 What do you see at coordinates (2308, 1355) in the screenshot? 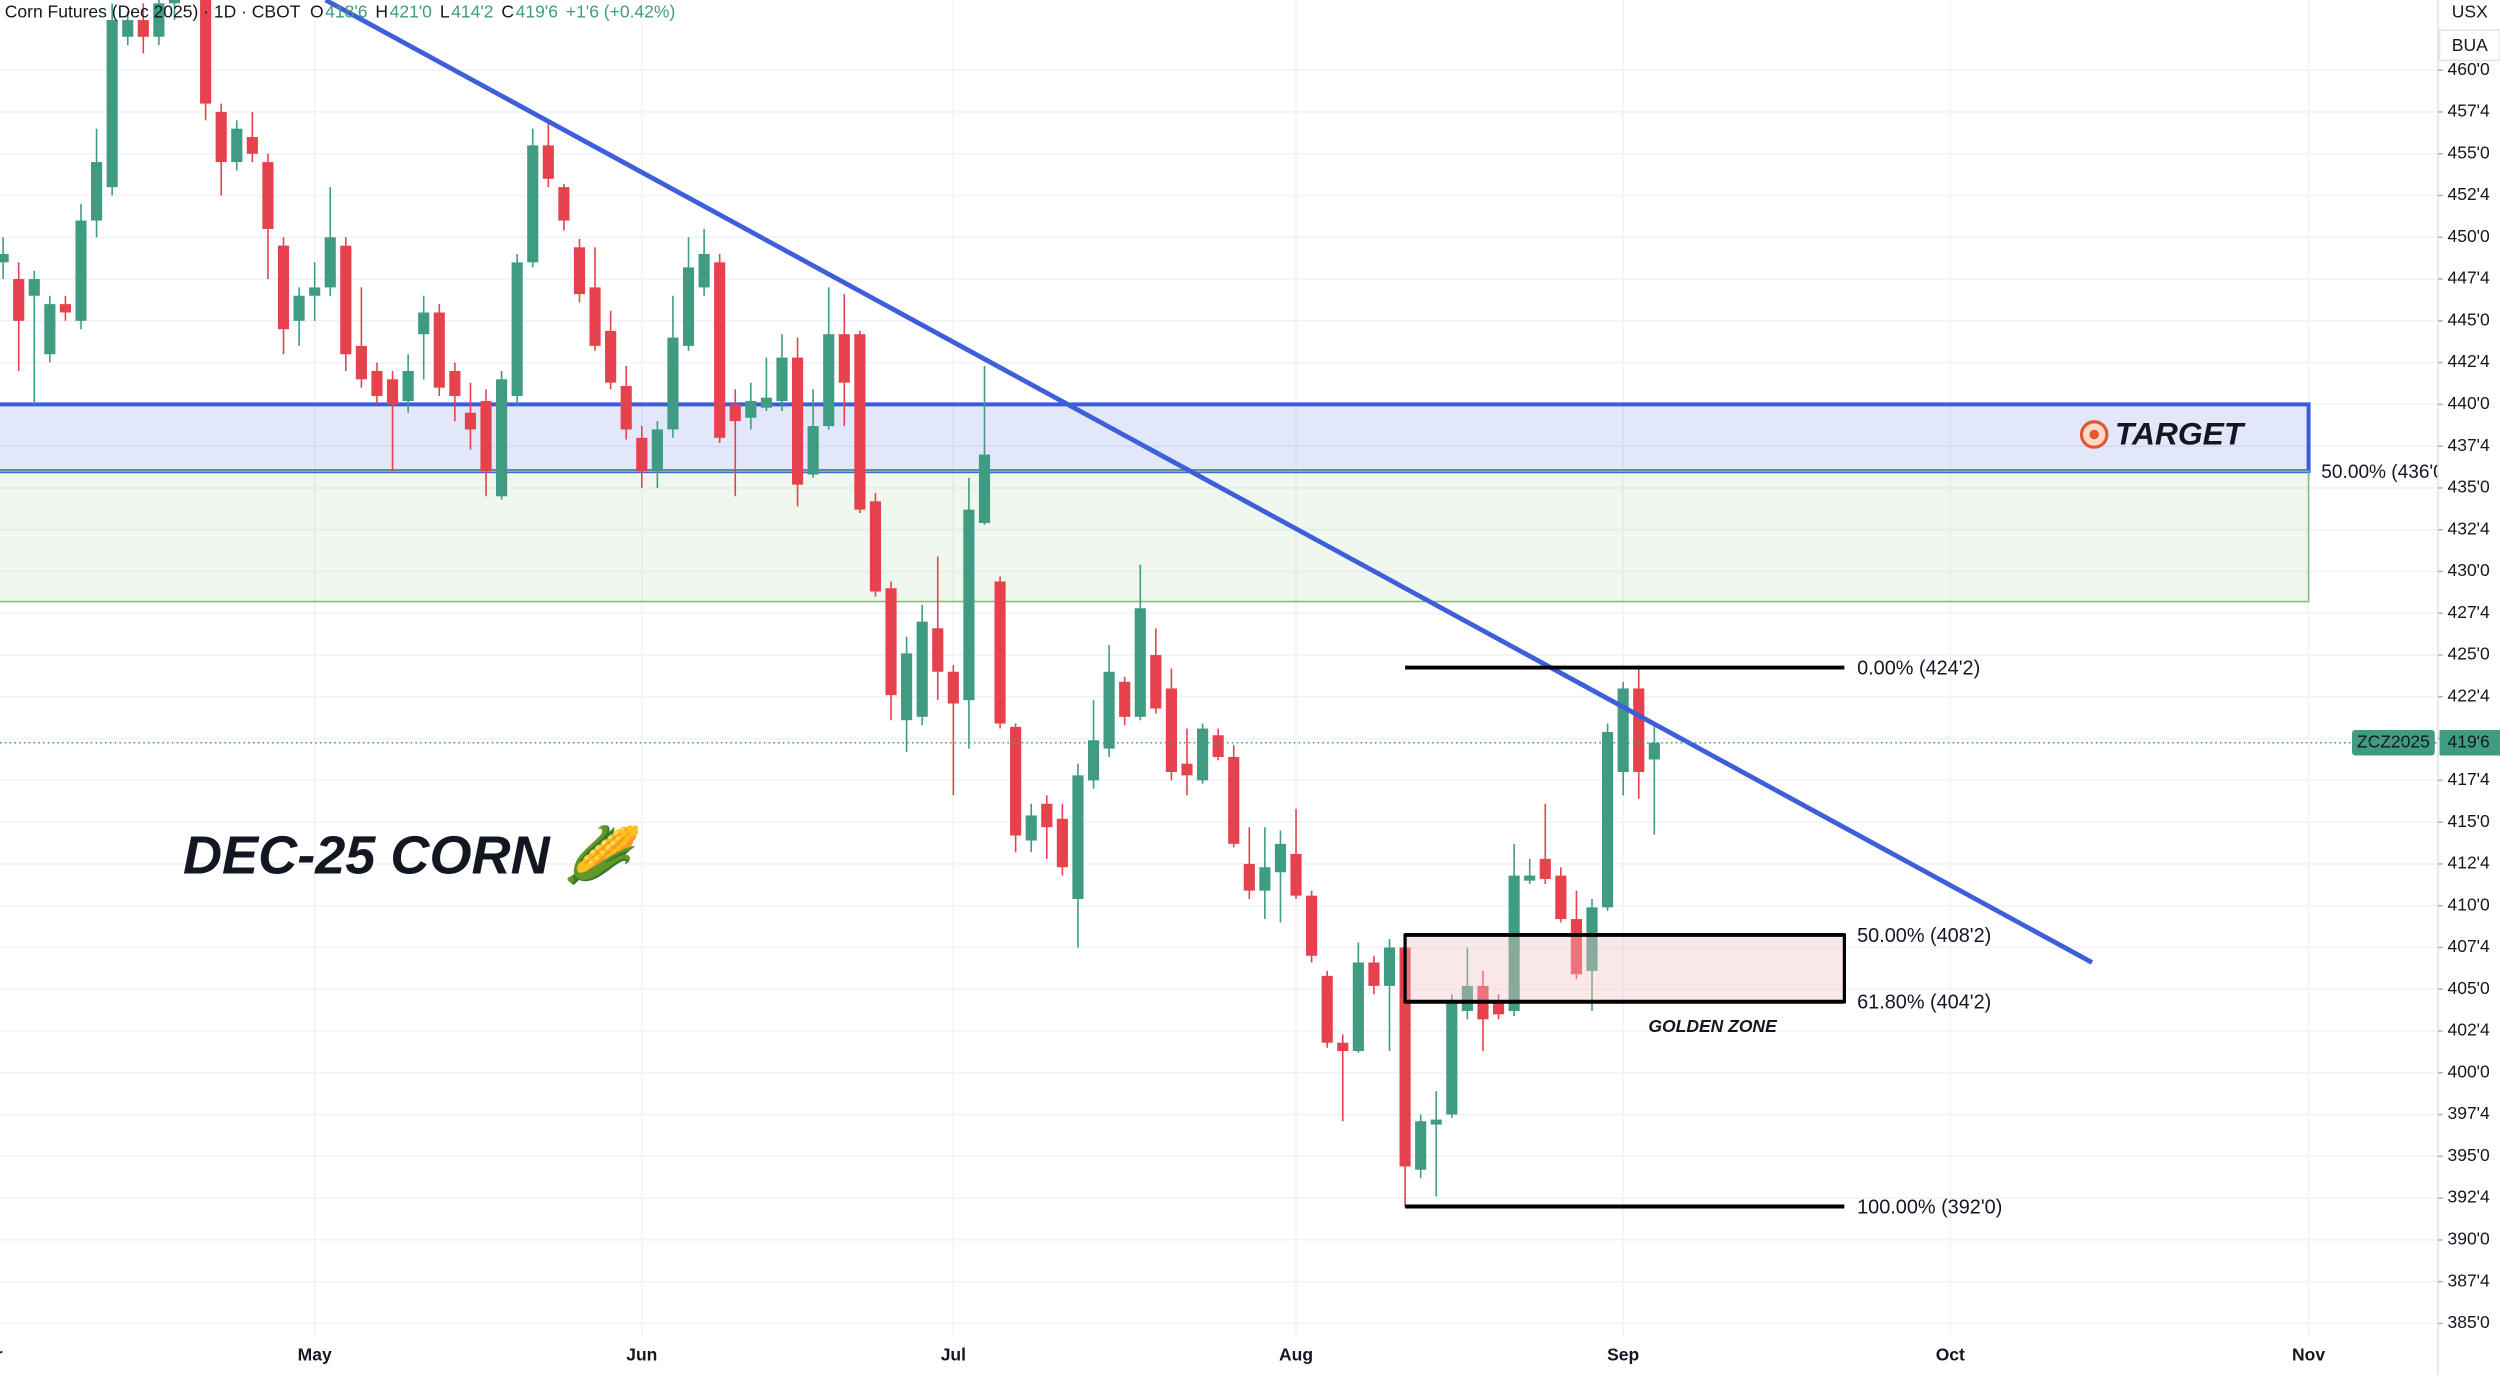
I see `x-tick-label: Nov` at bounding box center [2308, 1355].